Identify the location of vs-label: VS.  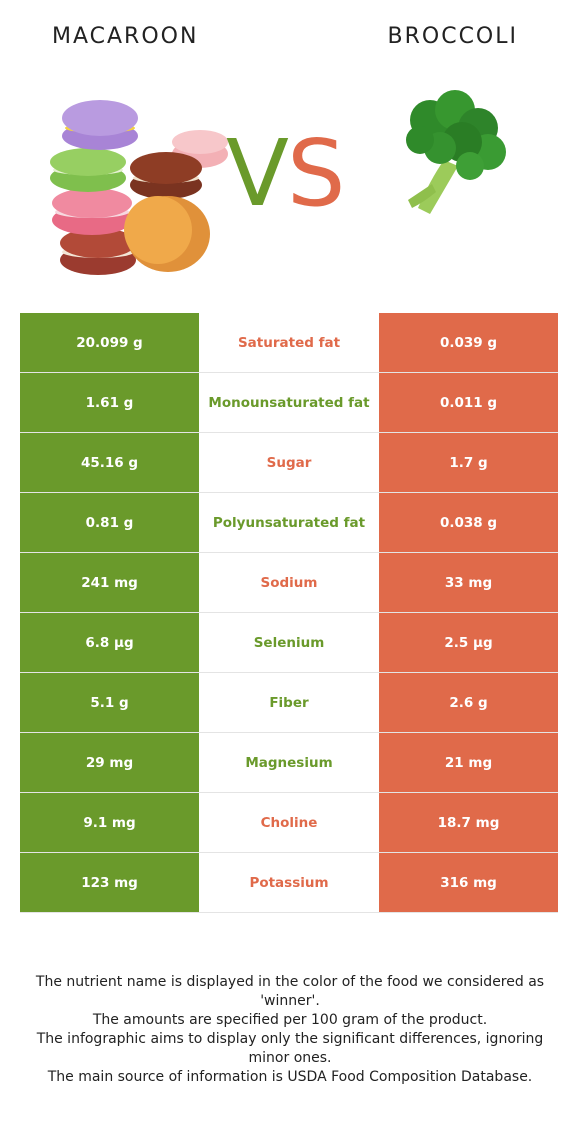
(285, 174).